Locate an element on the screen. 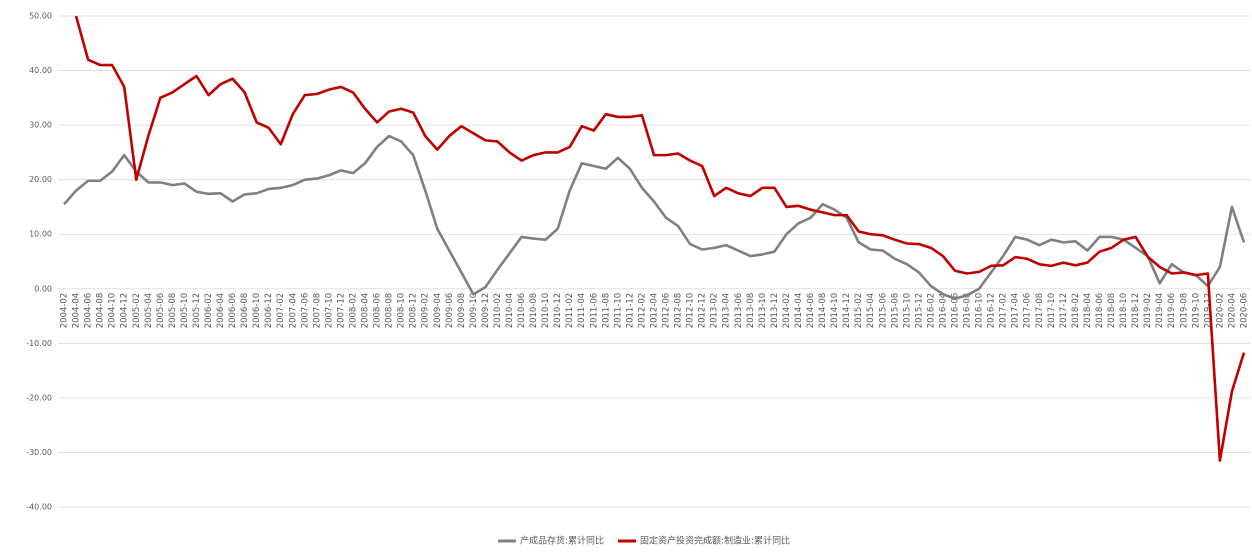 This screenshot has height=557, width=1252. y-tick-label: 0.00 is located at coordinates (43, 288).